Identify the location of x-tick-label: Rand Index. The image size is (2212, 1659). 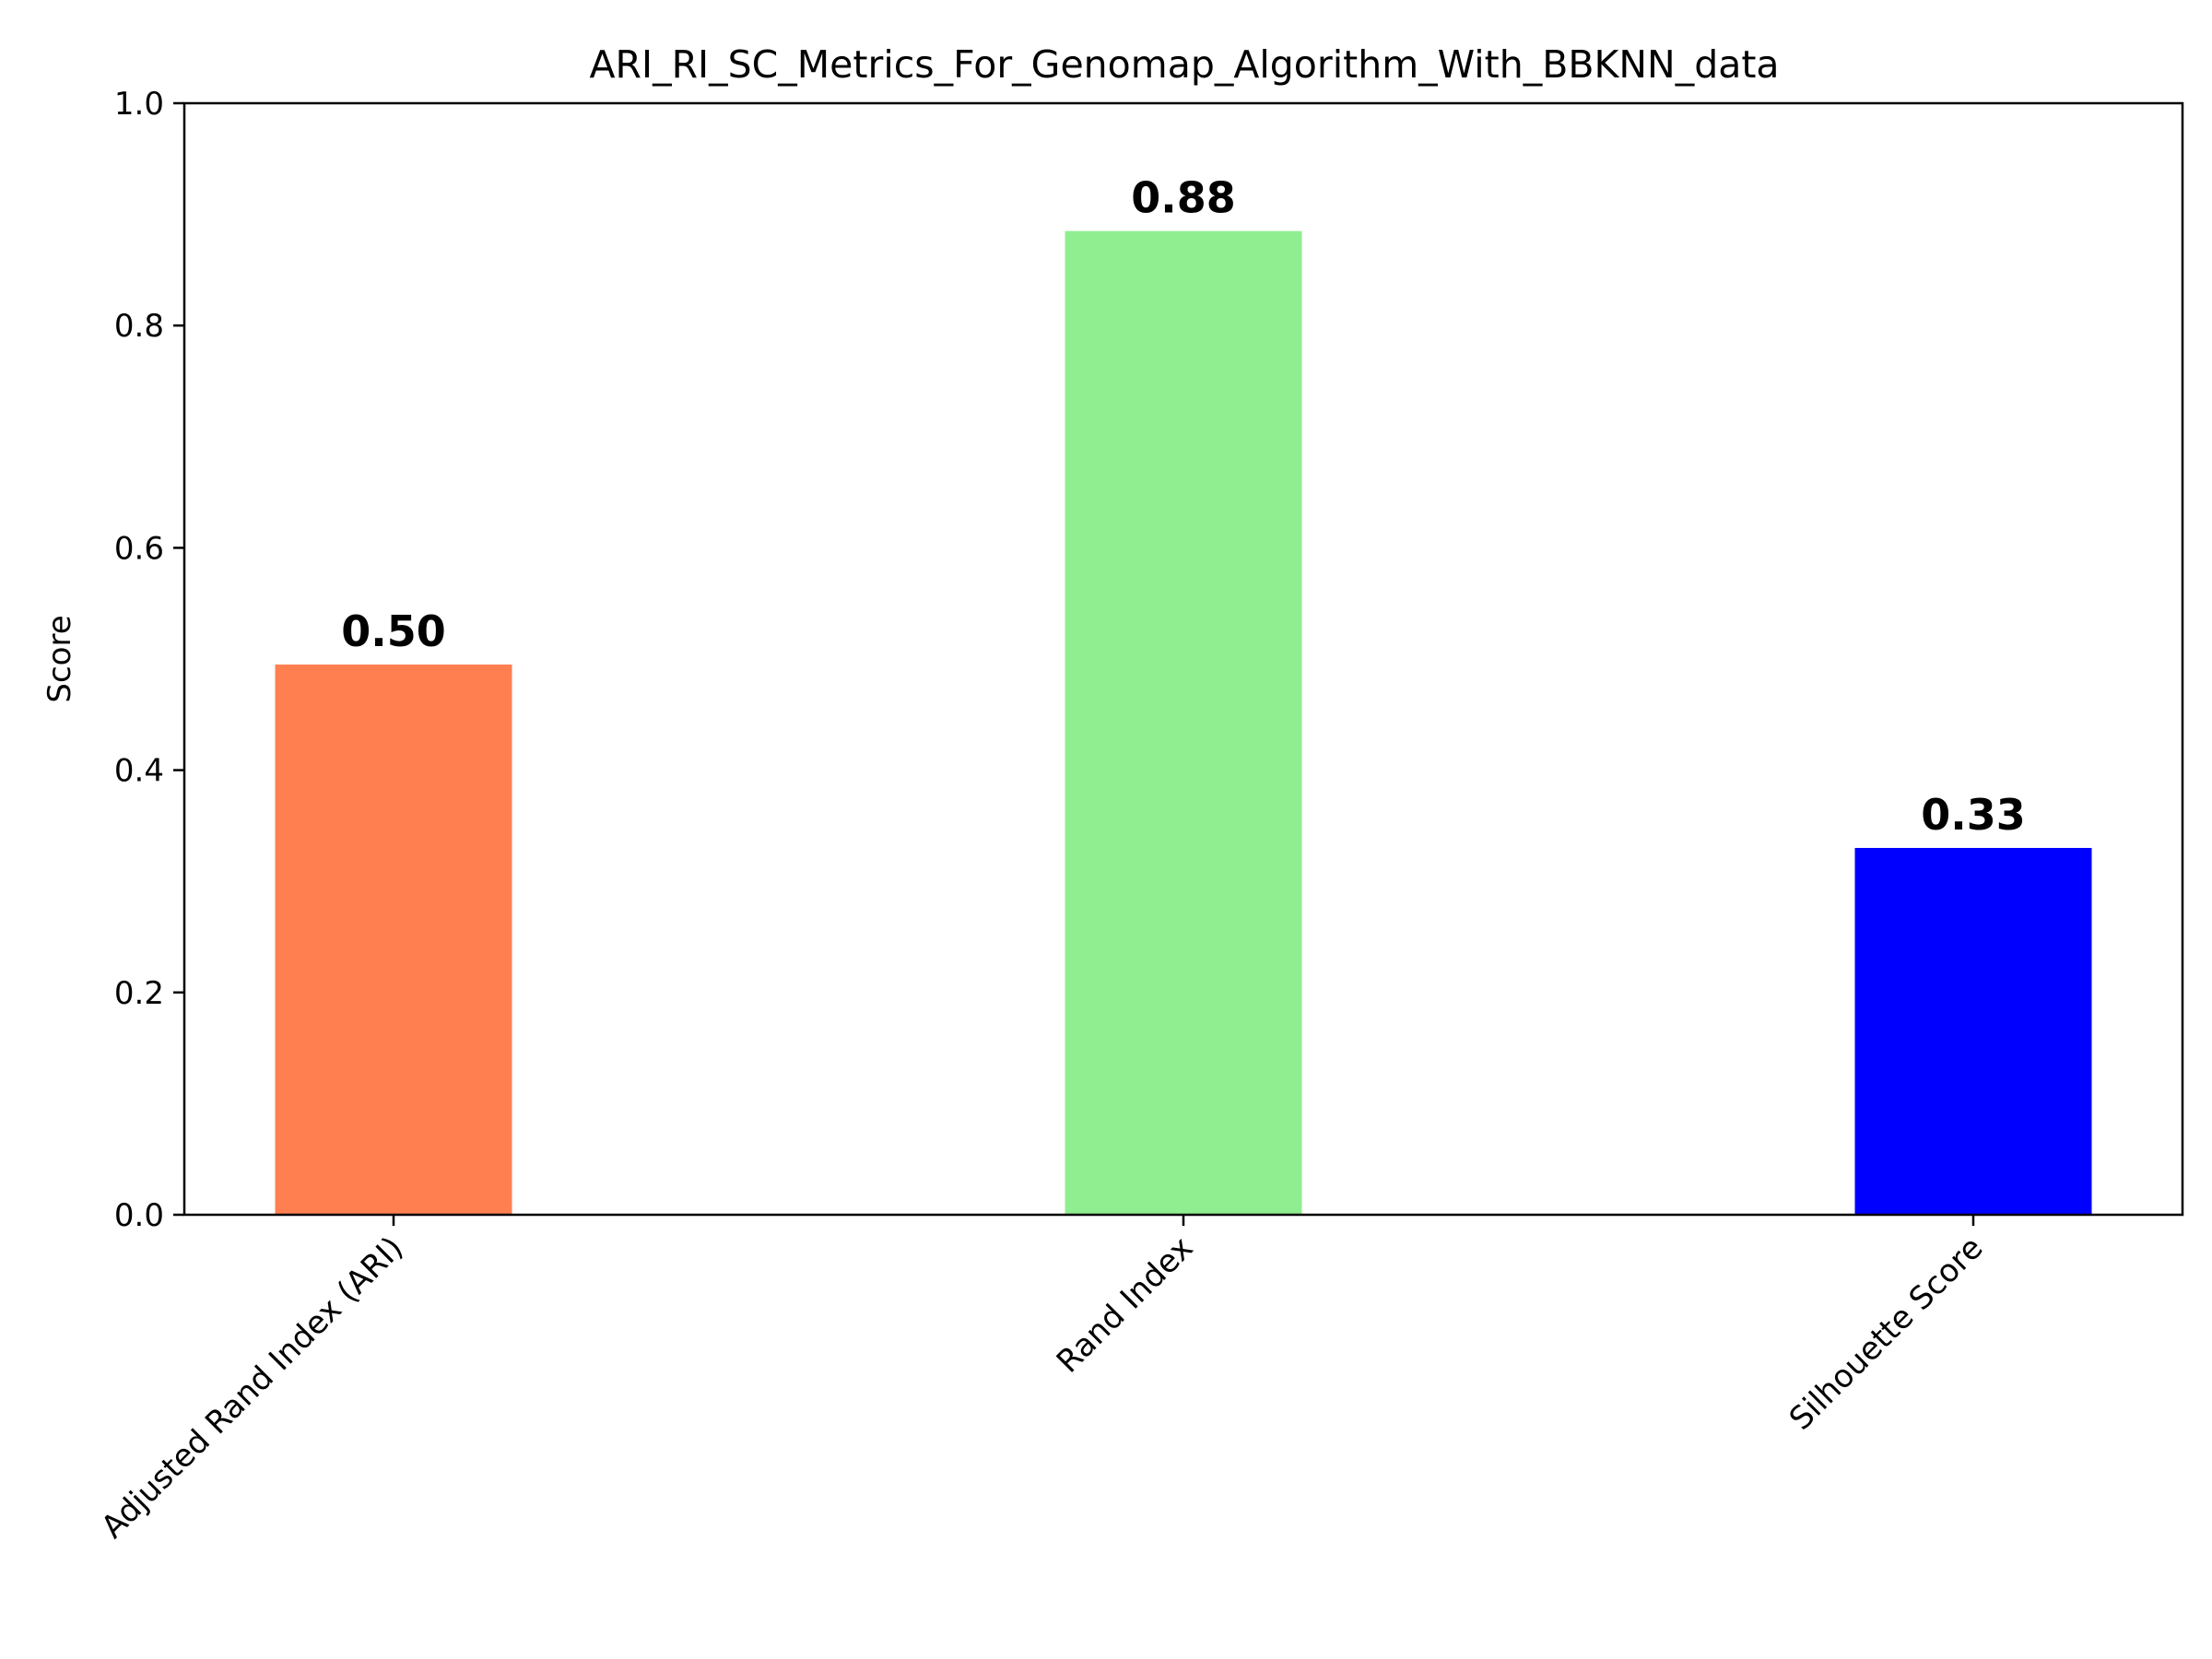
(1125, 1305).